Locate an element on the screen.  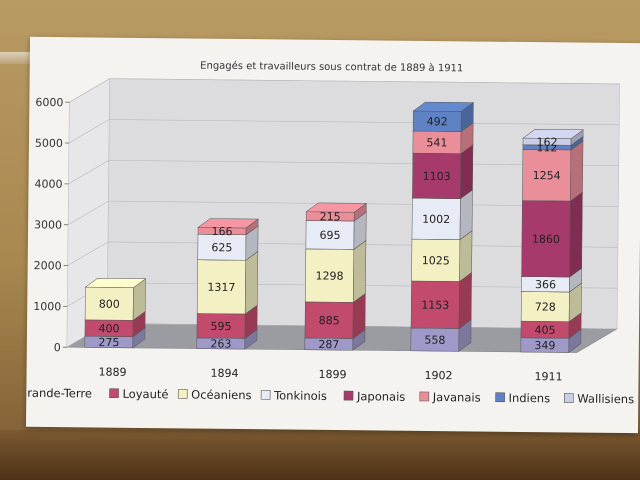
data-label: 595 is located at coordinates (220, 326).